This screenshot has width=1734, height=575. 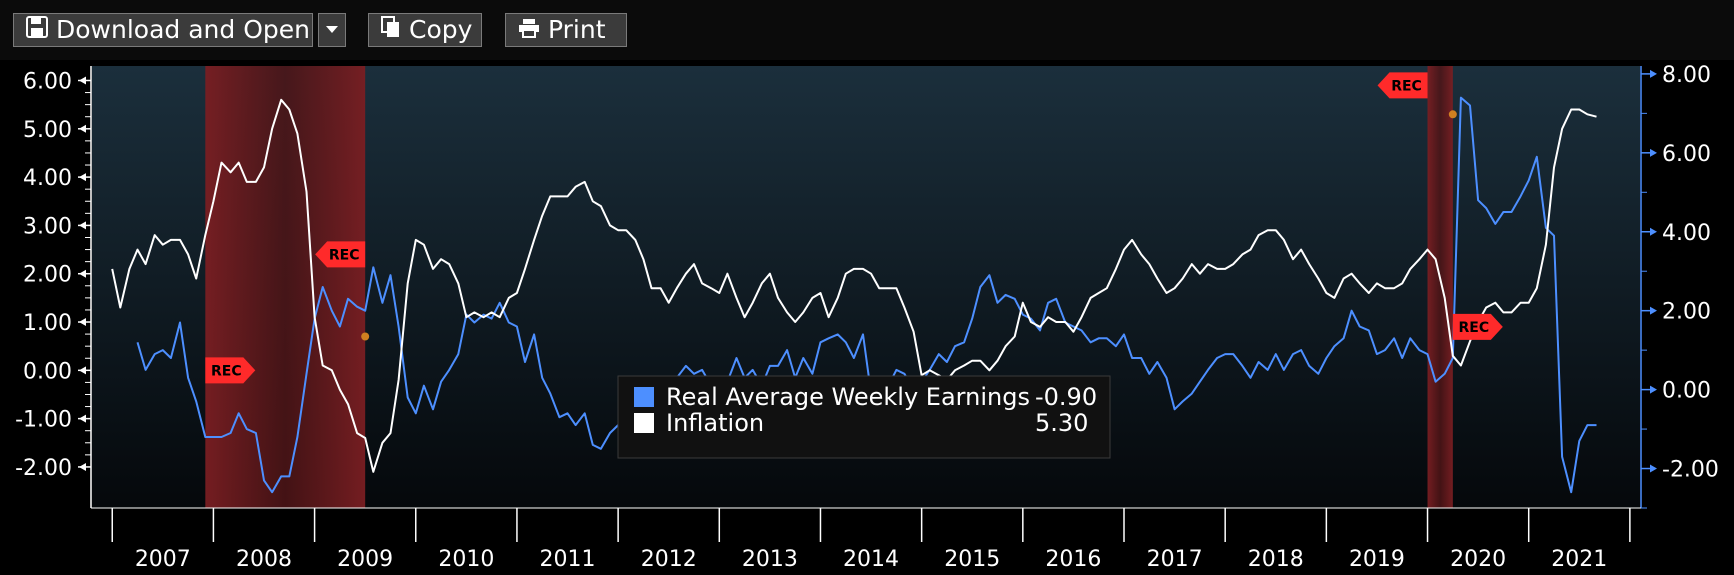 What do you see at coordinates (644, 397) in the screenshot?
I see `legend-swatch-real-average-weekly-earnings` at bounding box center [644, 397].